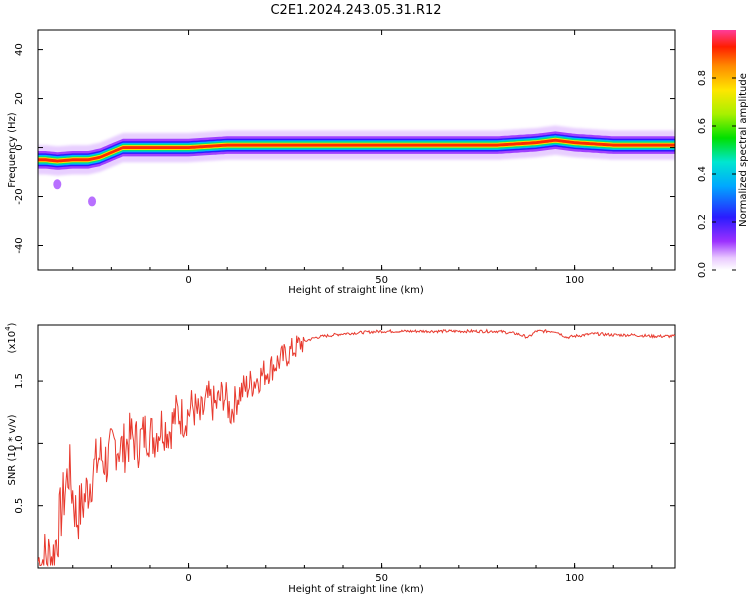 This screenshot has height=600, width=750. I want to click on colorbar-tick-label: 0.8, so click(702, 78).